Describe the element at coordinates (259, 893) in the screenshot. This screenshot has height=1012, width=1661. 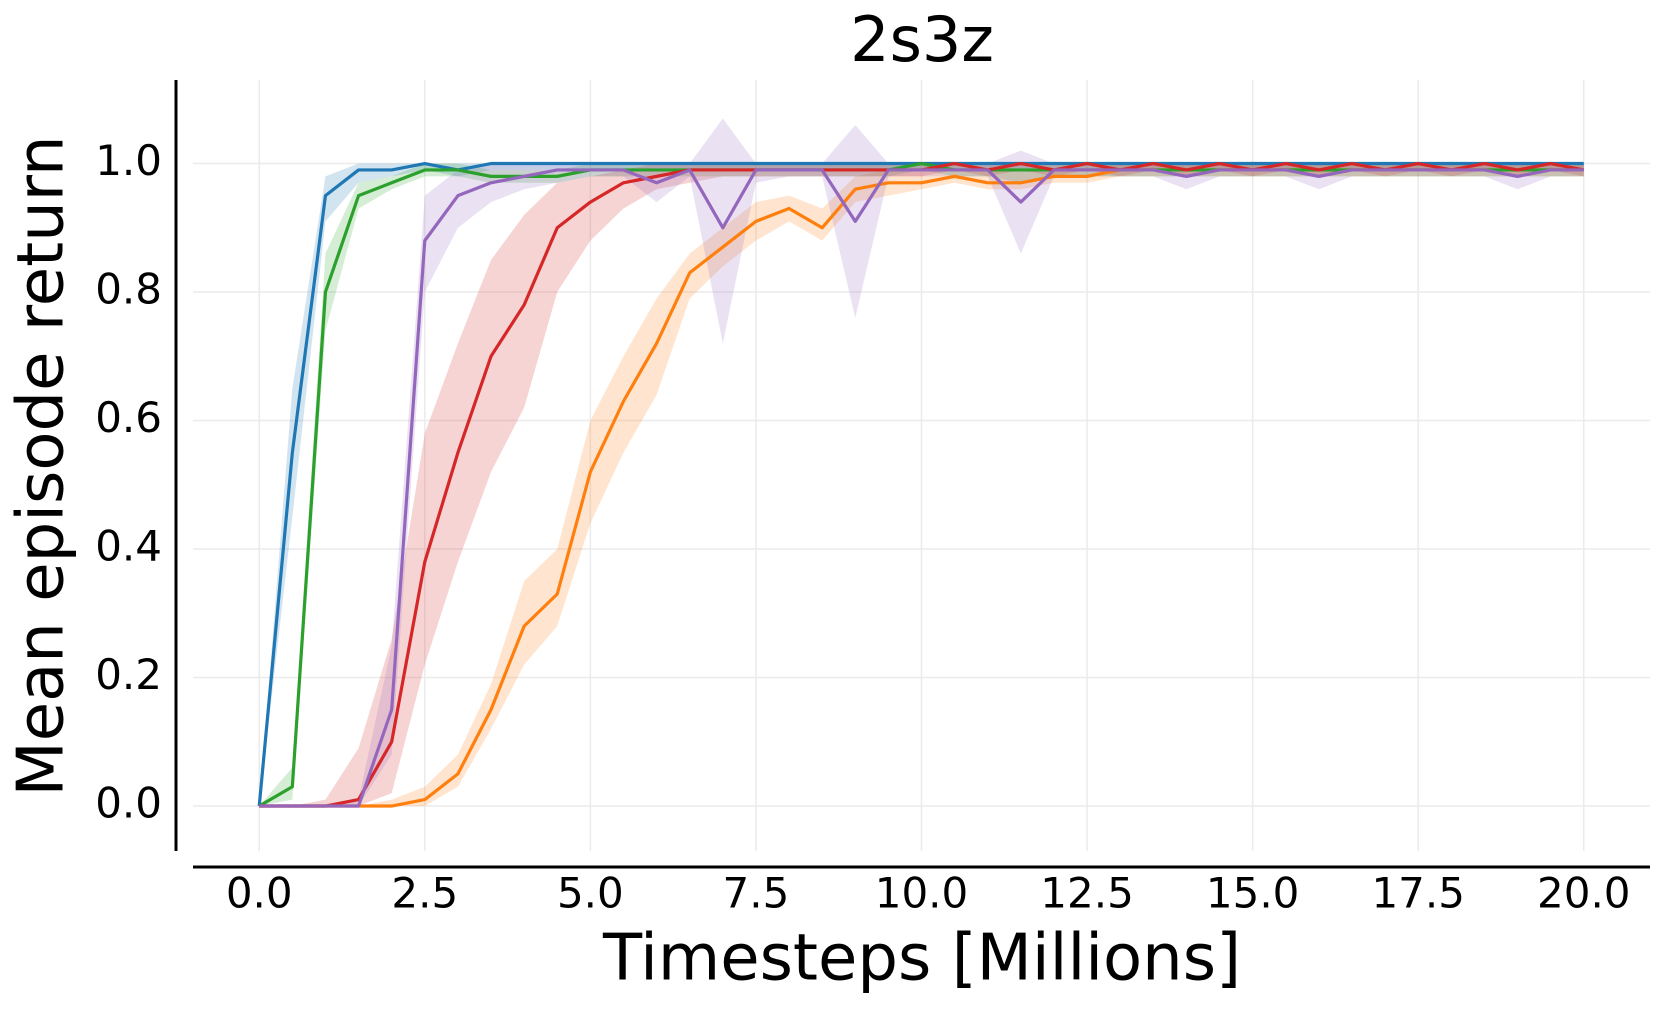
I see `x-tick-label: 0.0` at that location.